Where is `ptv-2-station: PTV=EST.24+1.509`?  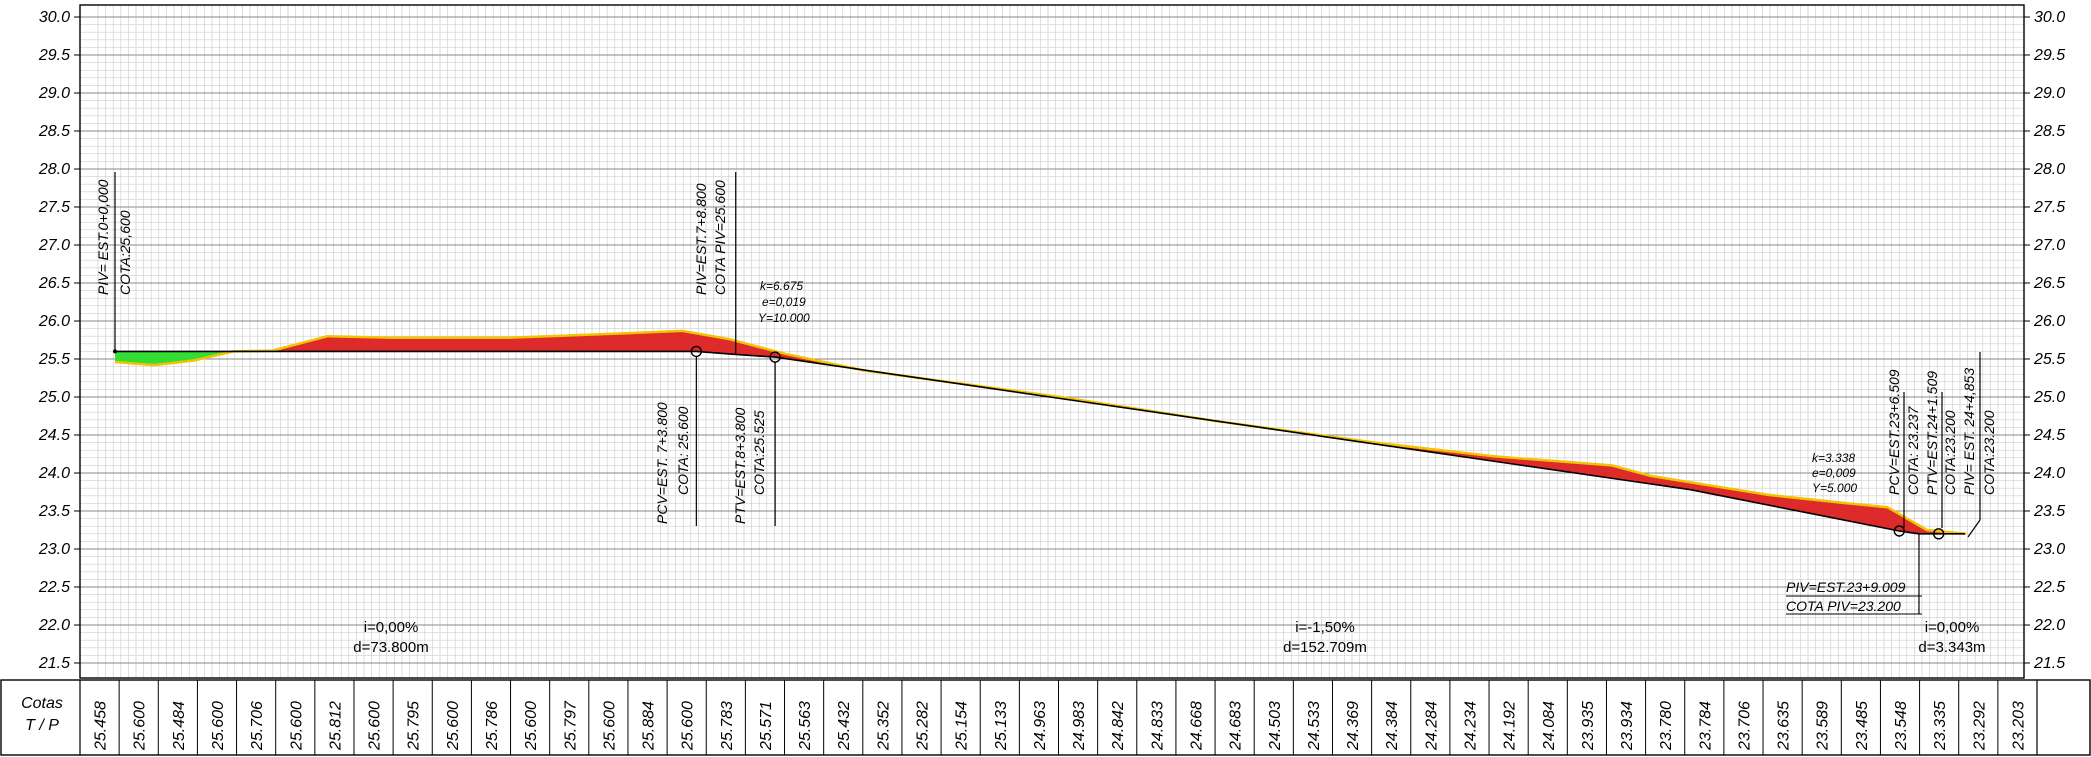 ptv-2-station: PTV=EST.24+1.509 is located at coordinates (1932, 433).